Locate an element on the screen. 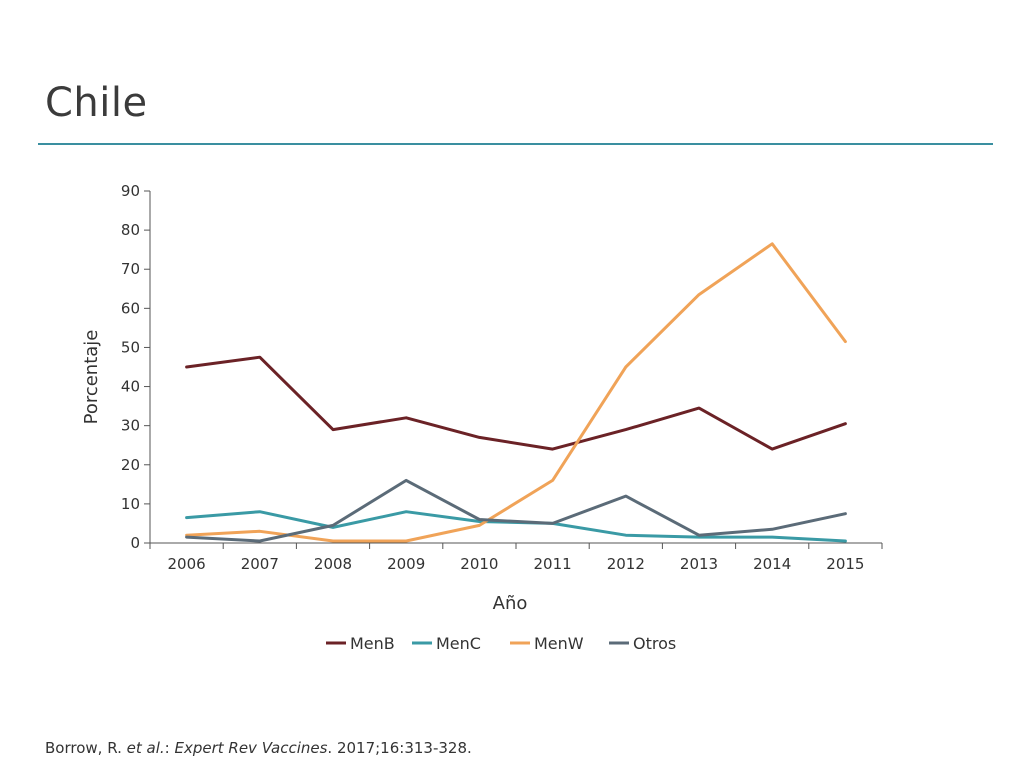  x-axis-label: Año is located at coordinates (510, 603).